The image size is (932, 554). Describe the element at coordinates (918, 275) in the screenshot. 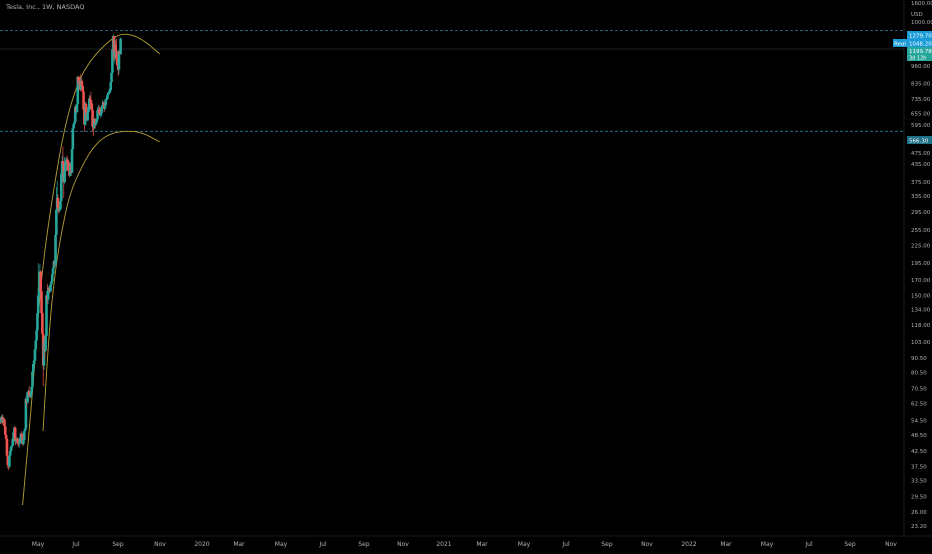

I see `price-axis-bg` at that location.